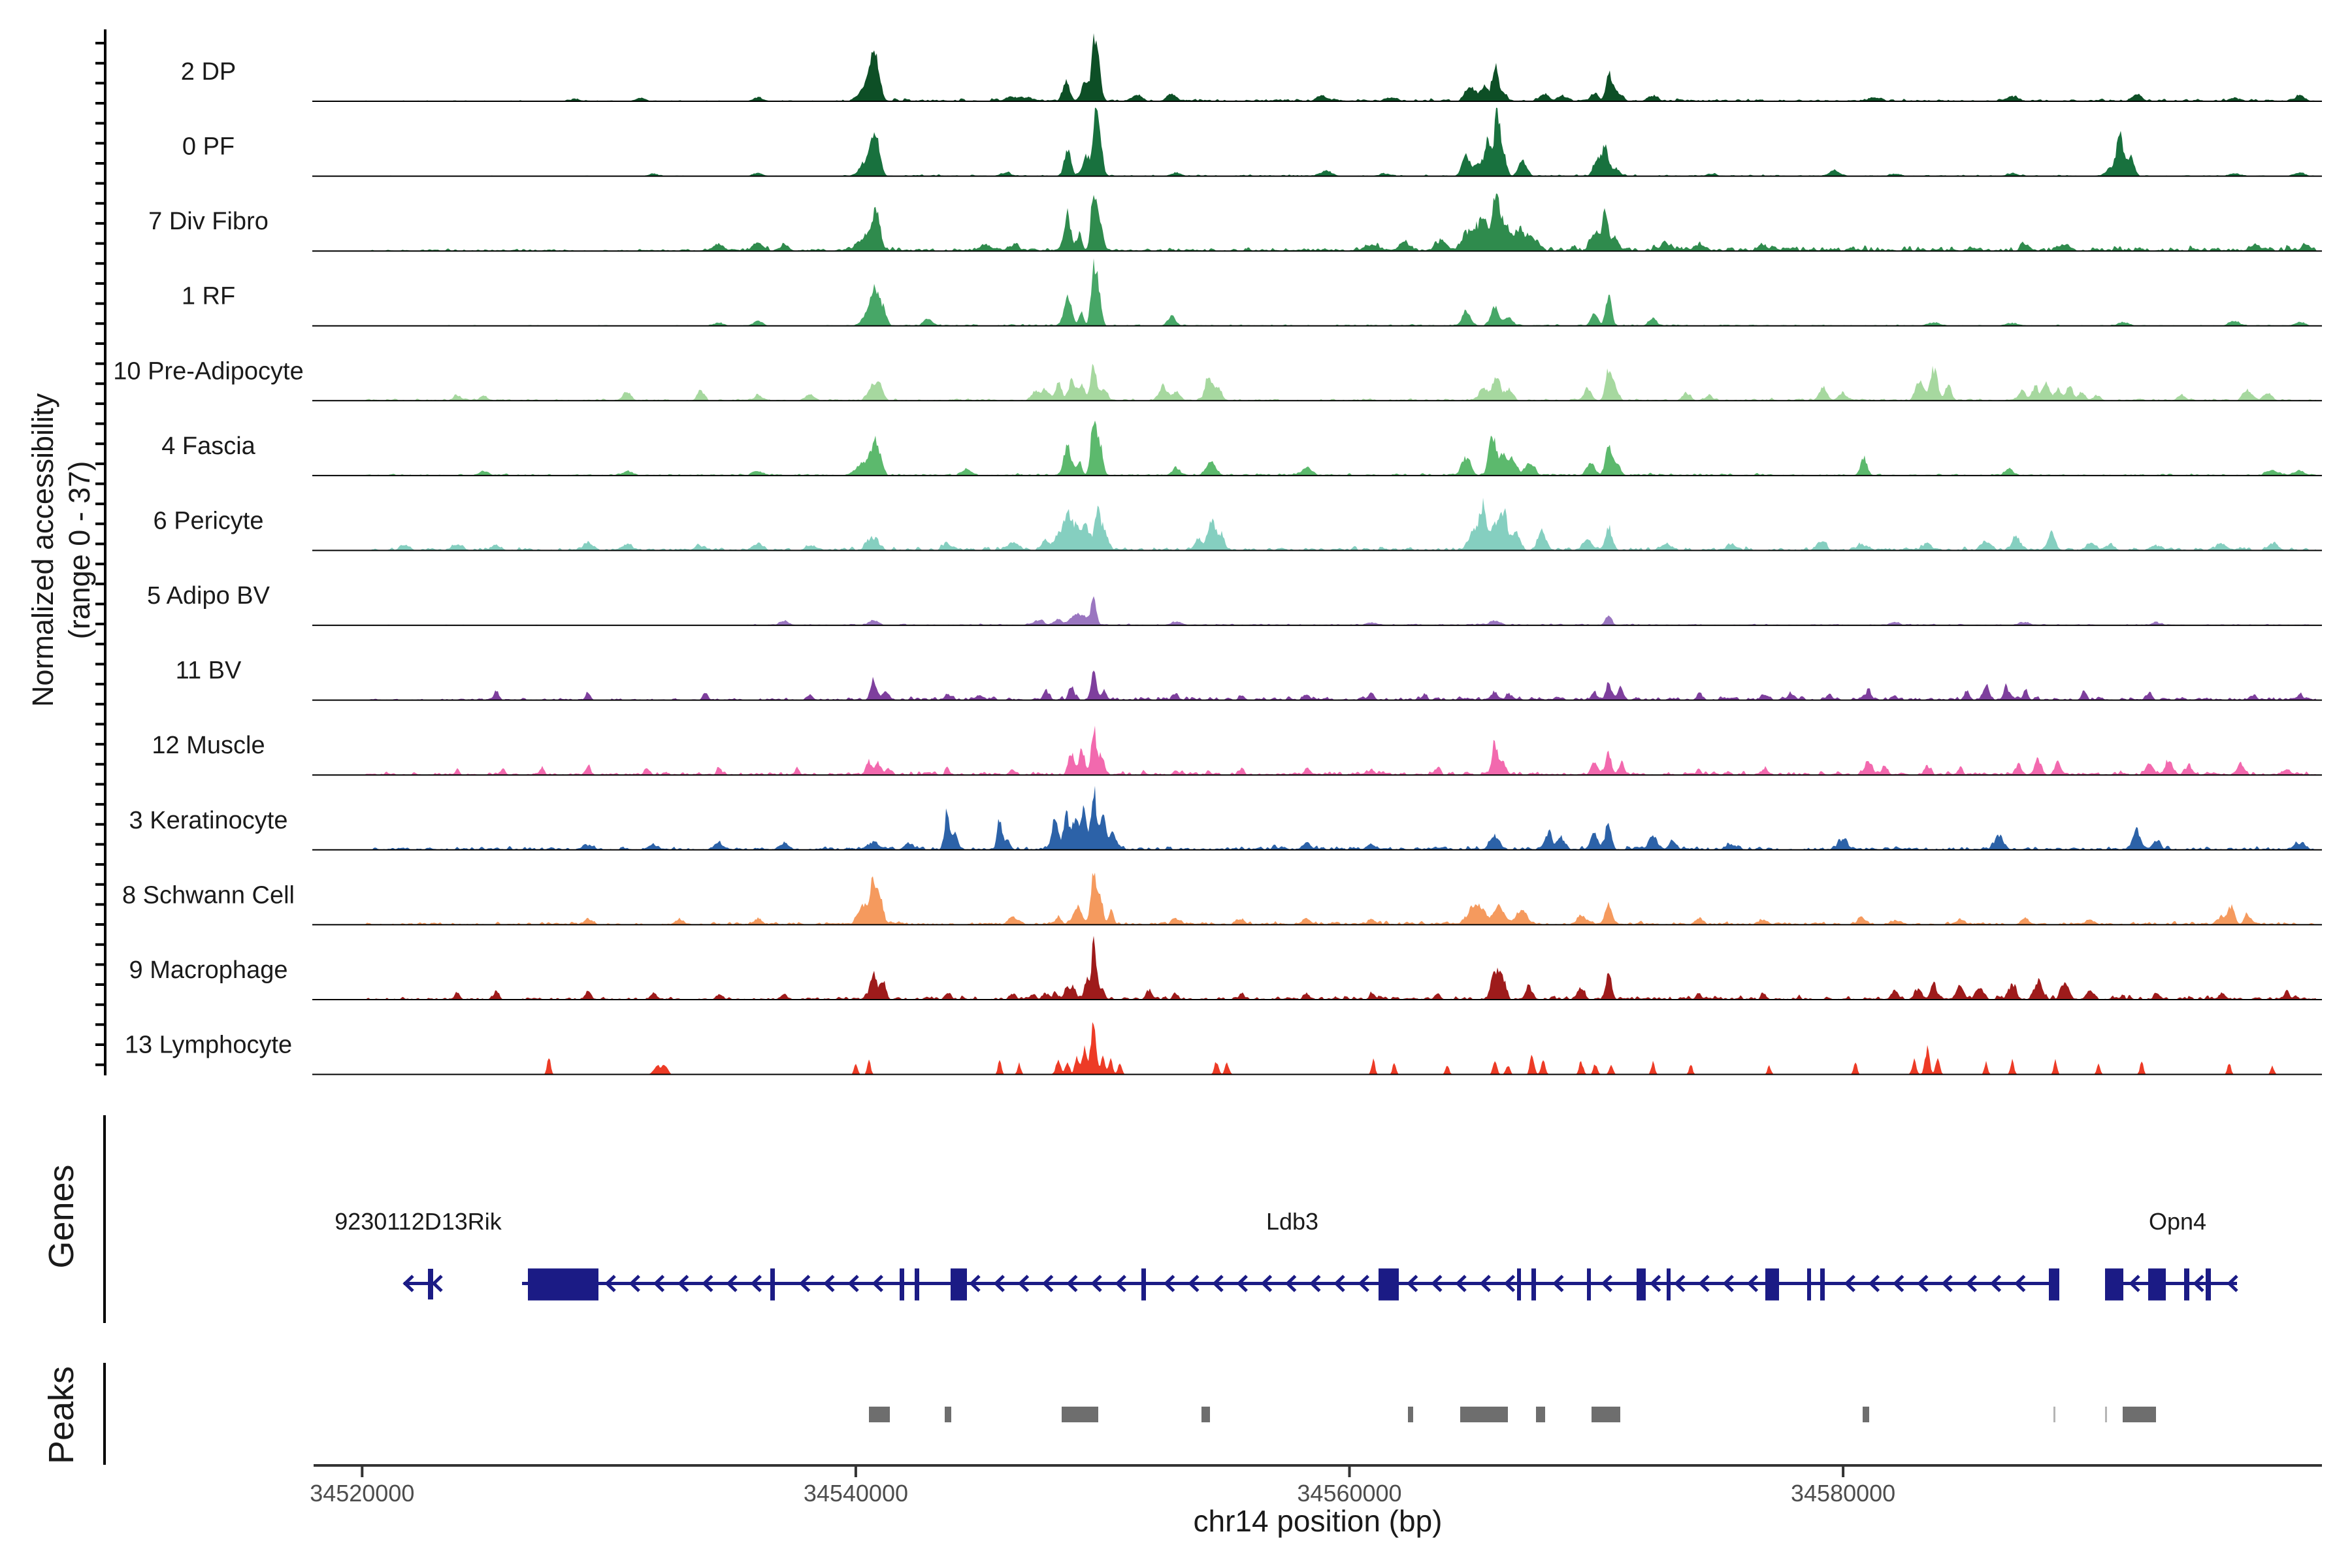  What do you see at coordinates (1349, 1493) in the screenshot?
I see `svg-text: 34560000` at bounding box center [1349, 1493].